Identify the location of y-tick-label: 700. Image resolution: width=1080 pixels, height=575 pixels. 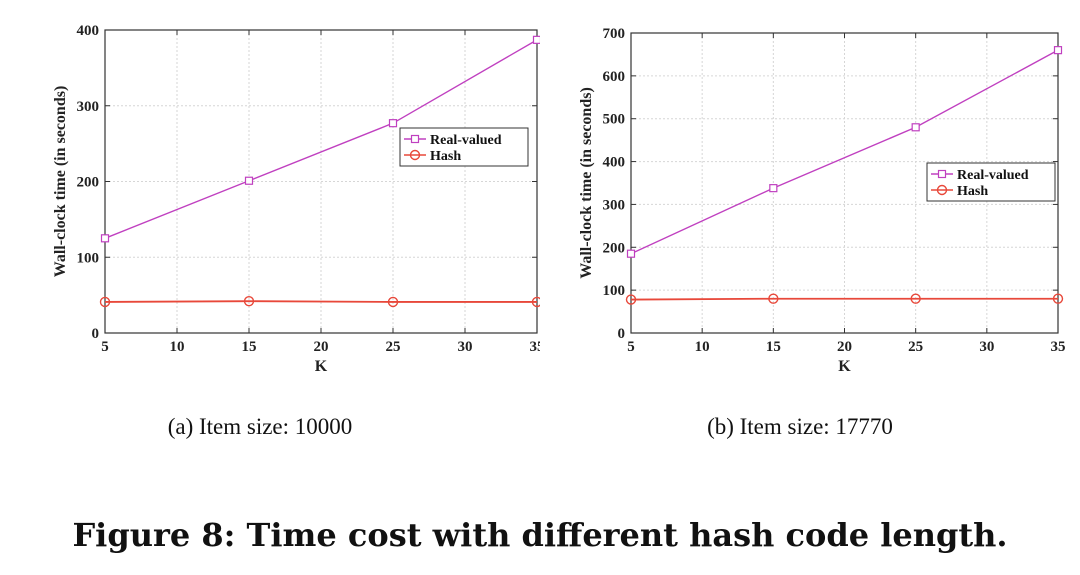
(614, 34).